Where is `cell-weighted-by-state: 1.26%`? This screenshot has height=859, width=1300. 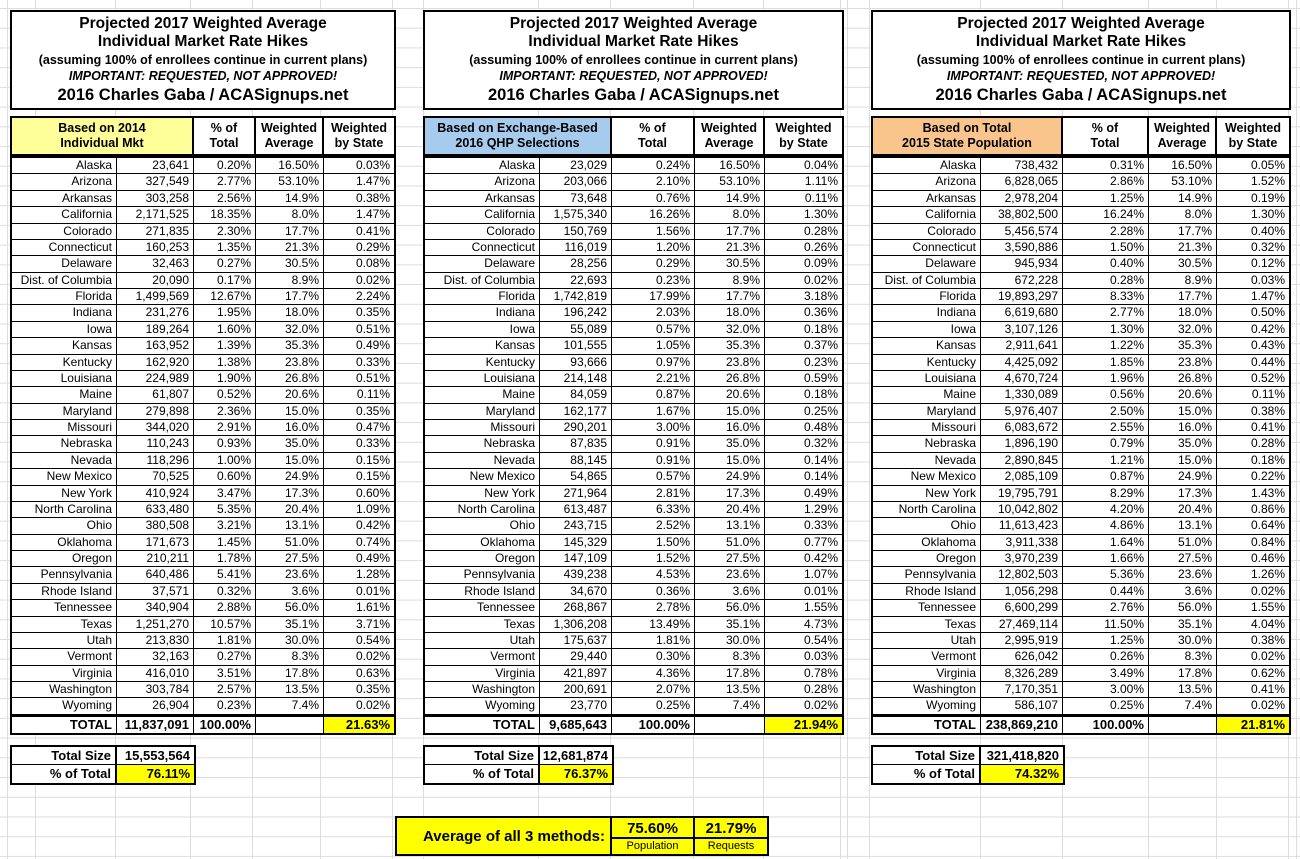 cell-weighted-by-state: 1.26% is located at coordinates (1253, 575).